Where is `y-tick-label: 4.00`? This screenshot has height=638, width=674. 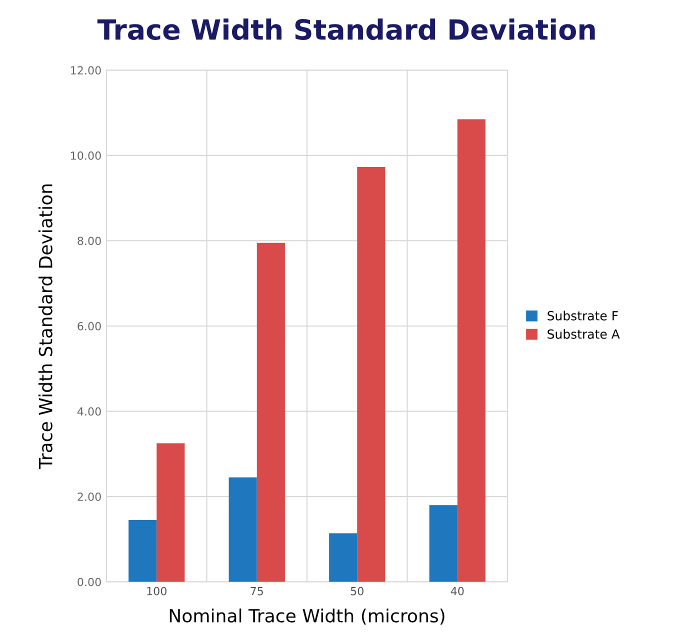
y-tick-label: 4.00 is located at coordinates (89, 411).